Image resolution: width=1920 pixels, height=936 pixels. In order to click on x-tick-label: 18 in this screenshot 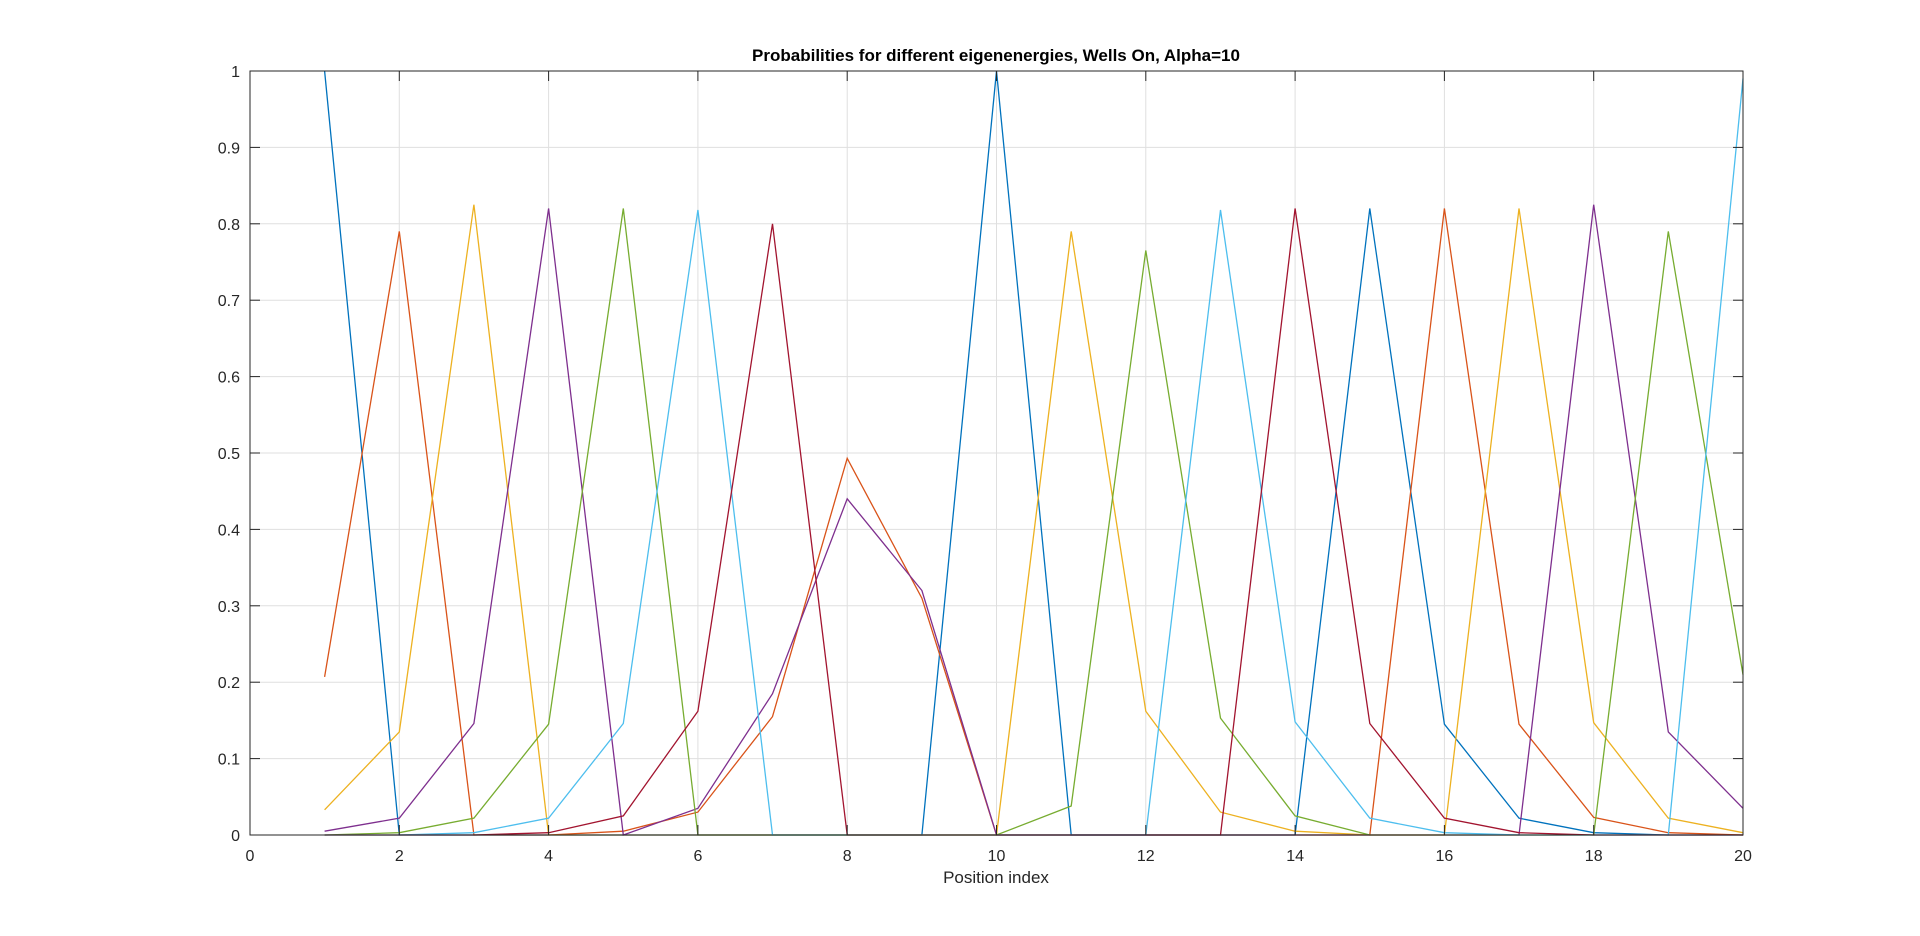, I will do `click(1594, 856)`.